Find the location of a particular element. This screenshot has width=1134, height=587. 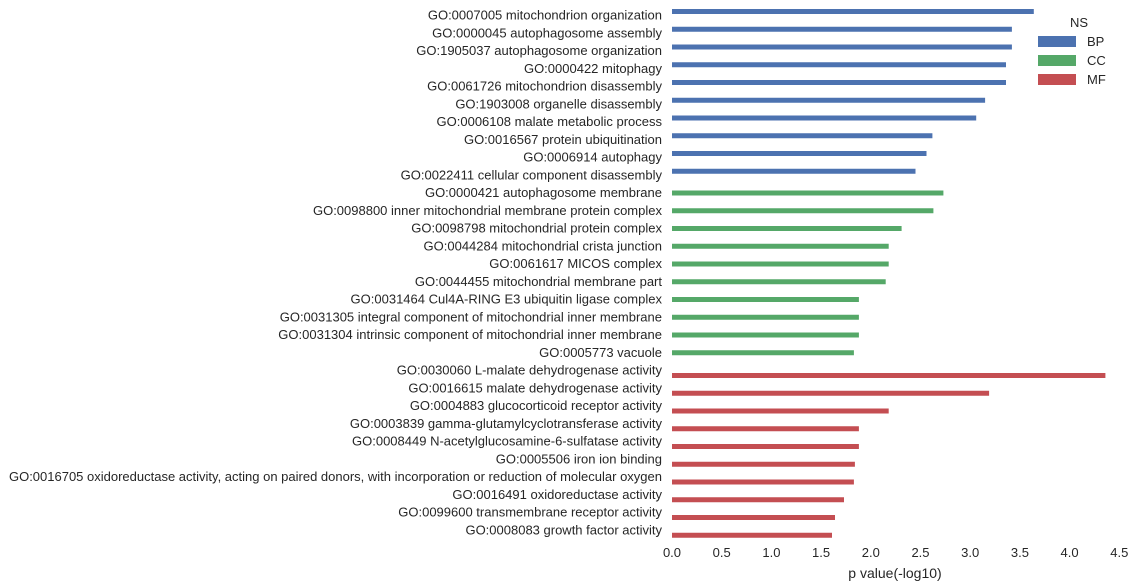

legend-swatch-mf is located at coordinates (1057, 79).